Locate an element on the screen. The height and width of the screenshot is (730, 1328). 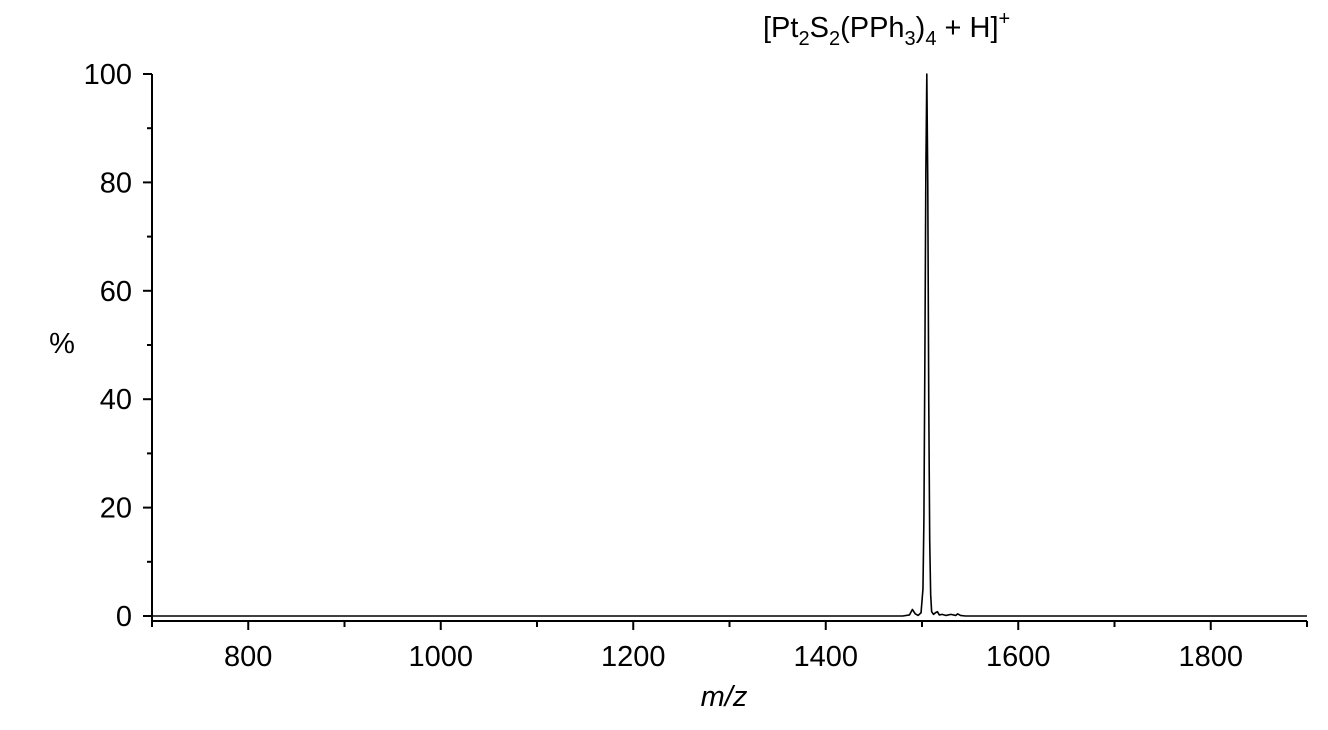
x-tick-label-1600: 1600 is located at coordinates (1018, 657).